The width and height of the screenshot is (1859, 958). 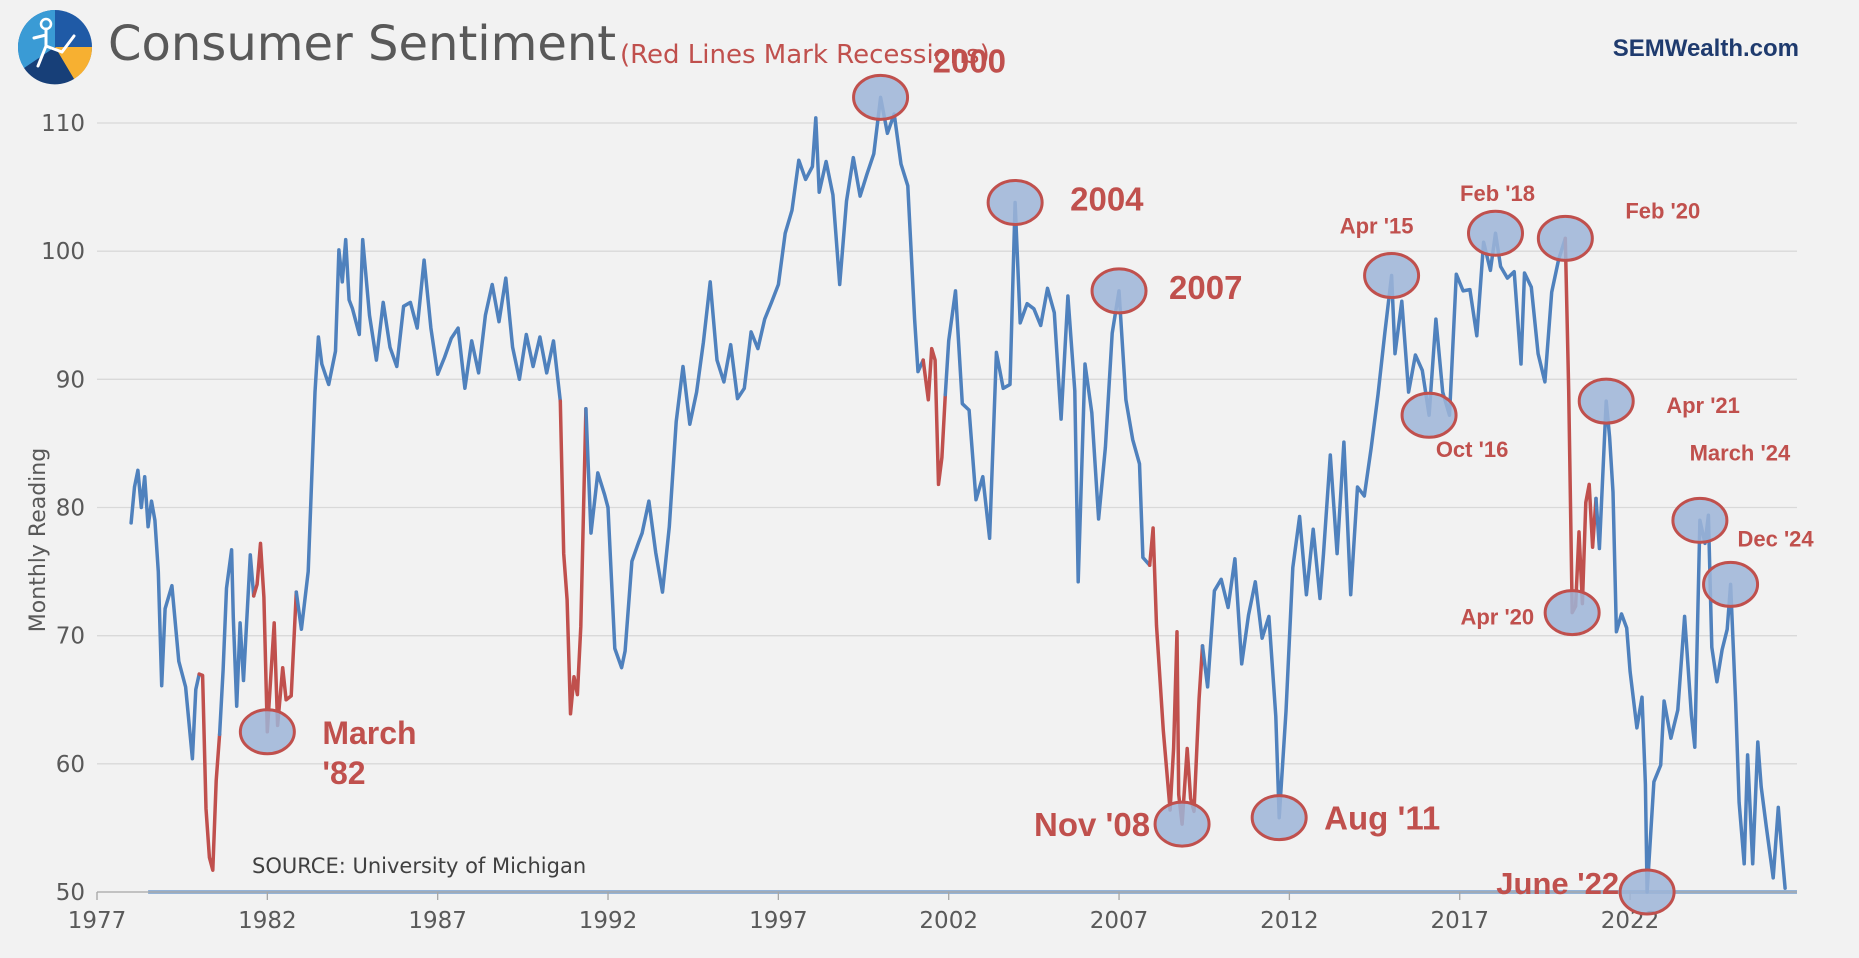 I want to click on y-tick-label: 90, so click(x=70, y=380).